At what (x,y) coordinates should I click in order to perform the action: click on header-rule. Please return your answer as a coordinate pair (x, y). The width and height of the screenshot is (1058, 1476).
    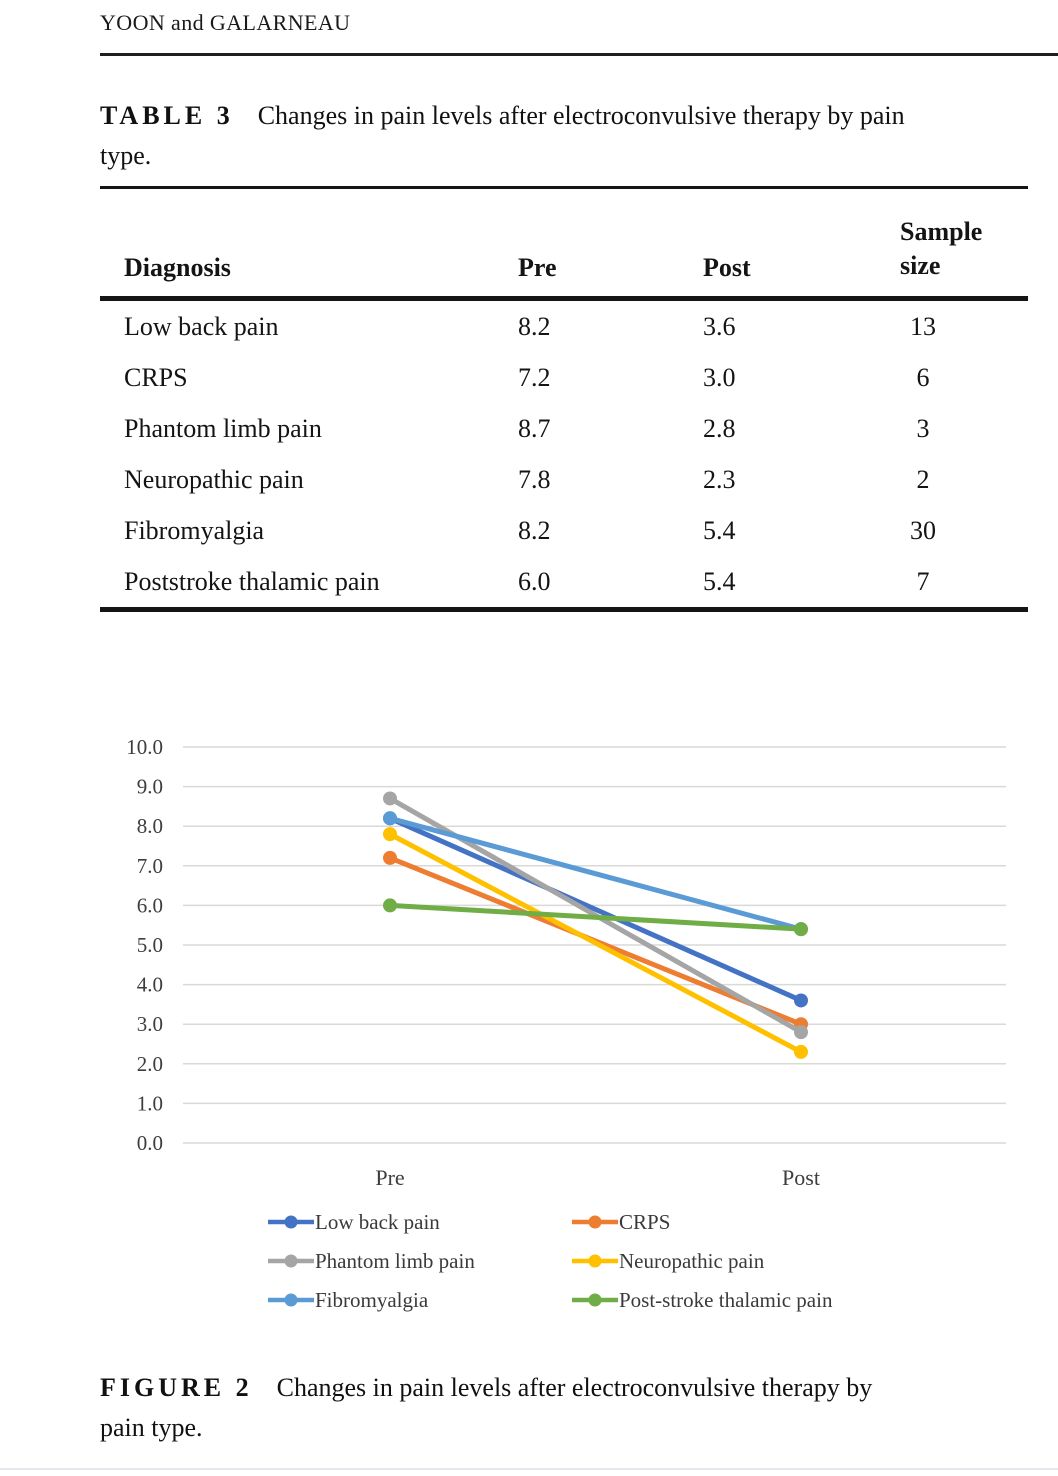
    Looking at the image, I should click on (579, 54).